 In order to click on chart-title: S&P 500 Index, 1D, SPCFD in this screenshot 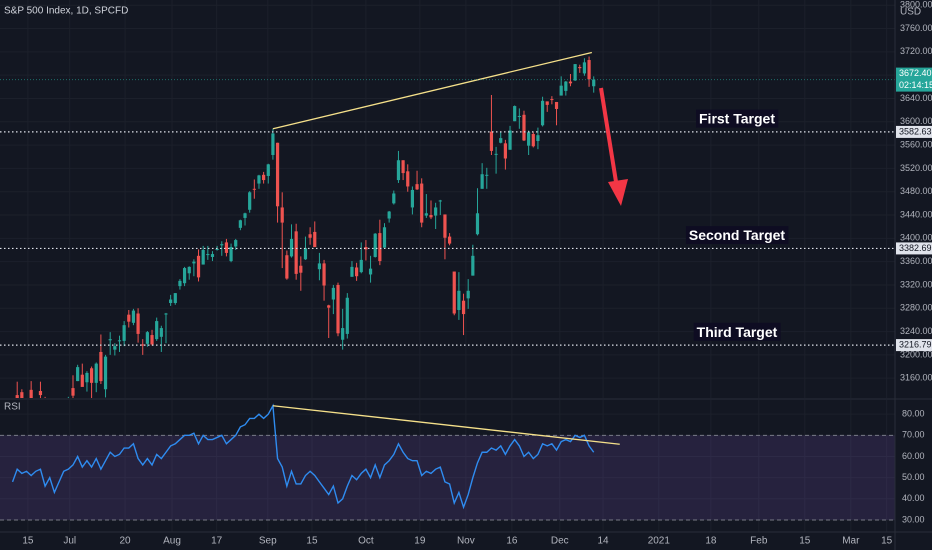, I will do `click(66, 11)`.